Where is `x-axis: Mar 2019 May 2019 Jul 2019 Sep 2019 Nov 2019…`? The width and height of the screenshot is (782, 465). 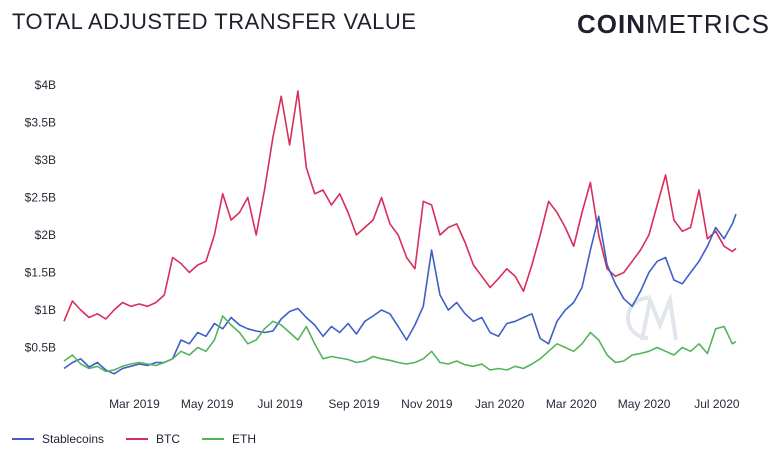 x-axis: Mar 2019 May 2019 Jul 2019 Sep 2019 Nov 2019… is located at coordinates (424, 404).